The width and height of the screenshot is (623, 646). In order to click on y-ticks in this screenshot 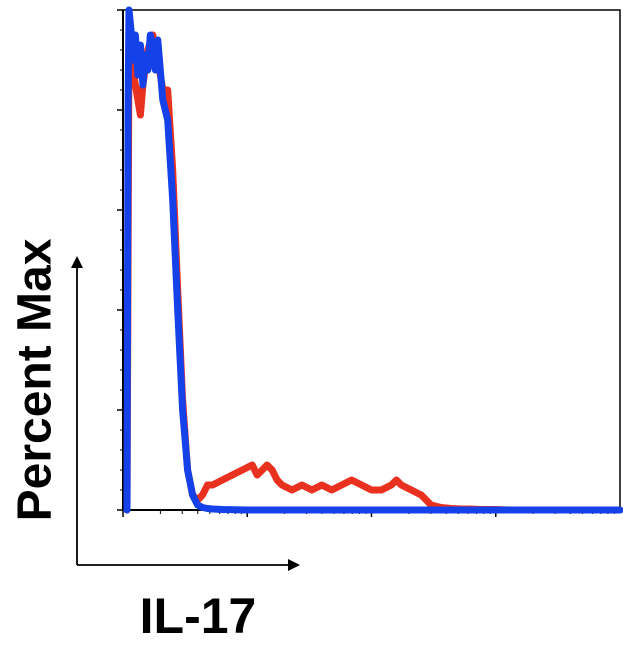, I will do `click(120, 260)`.